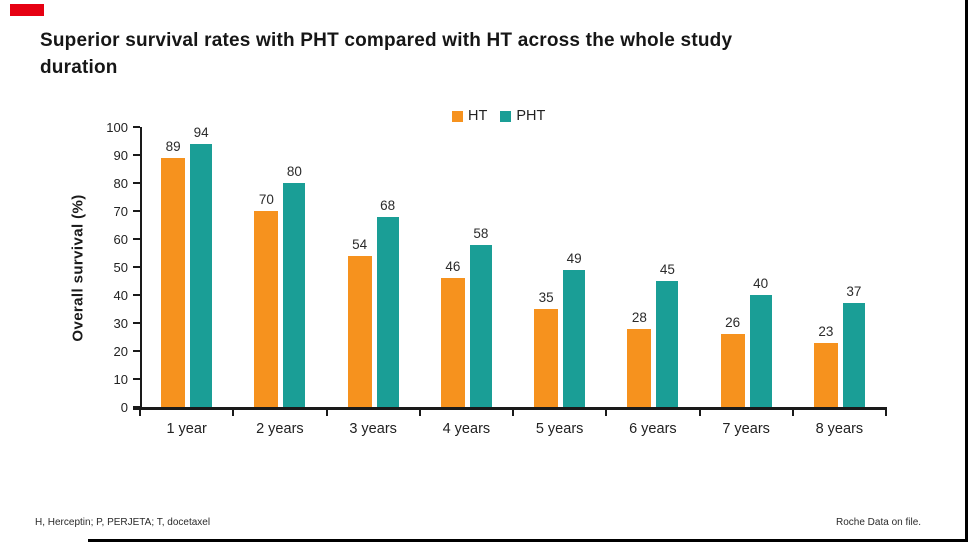 This screenshot has height=542, width=968. Describe the element at coordinates (388, 205) in the screenshot. I see `bar-value-label: 68` at that location.